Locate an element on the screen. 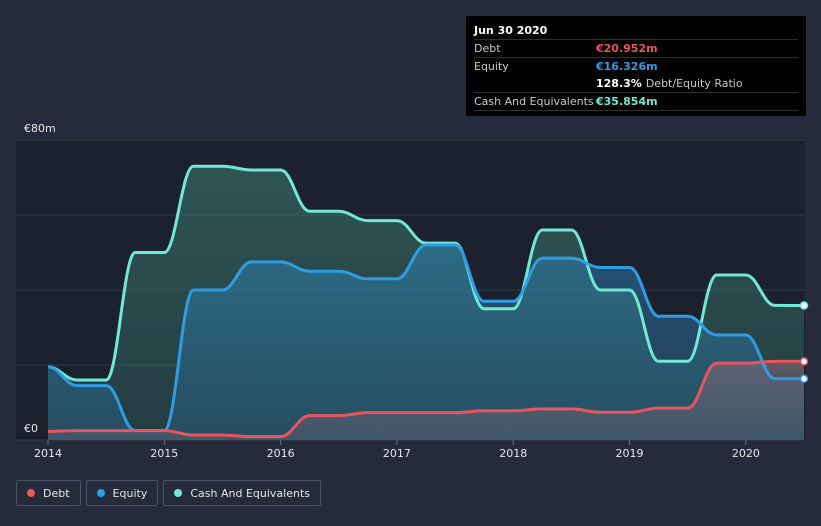  tooltip-equity-row: Equity €16.326m is located at coordinates (636, 66).